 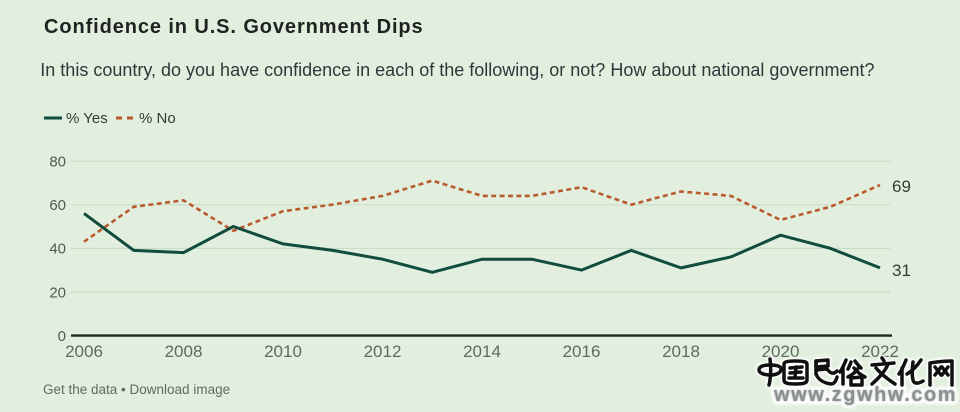 I want to click on svg-text: 2016, so click(x=582, y=351).